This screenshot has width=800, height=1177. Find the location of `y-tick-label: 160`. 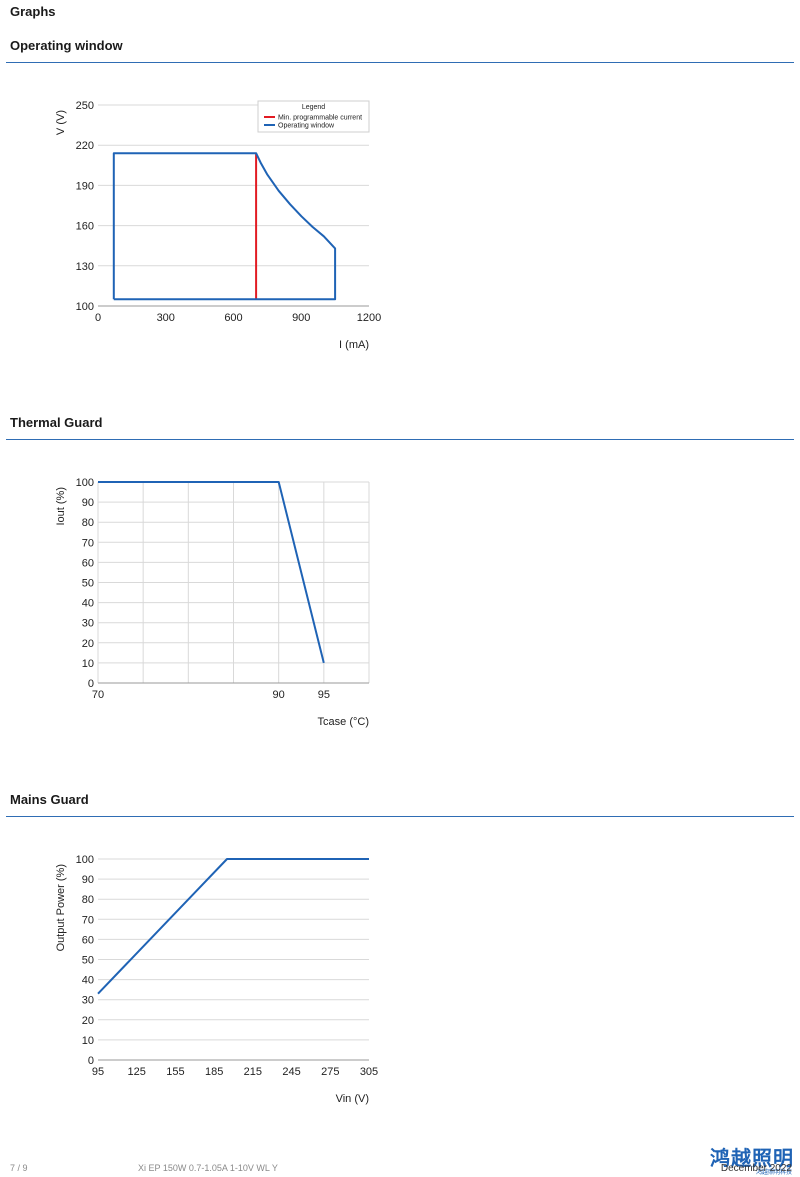

y-tick-label: 160 is located at coordinates (85, 227).